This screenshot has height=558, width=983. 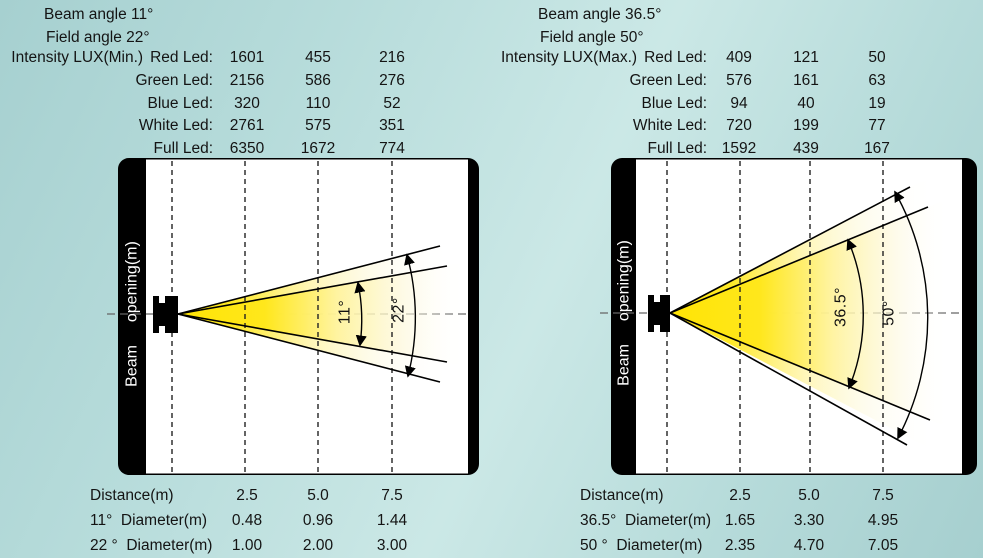 What do you see at coordinates (392, 545) in the screenshot?
I see `diameter-value: 3.00` at bounding box center [392, 545].